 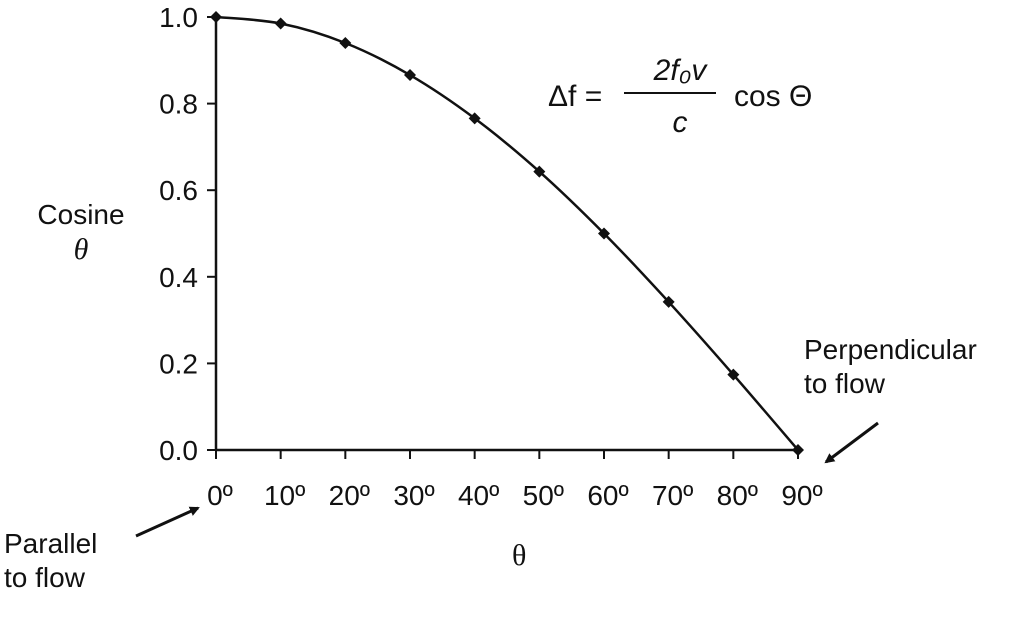 I want to click on perpendicular-note-line2: to flow, so click(x=844, y=383).